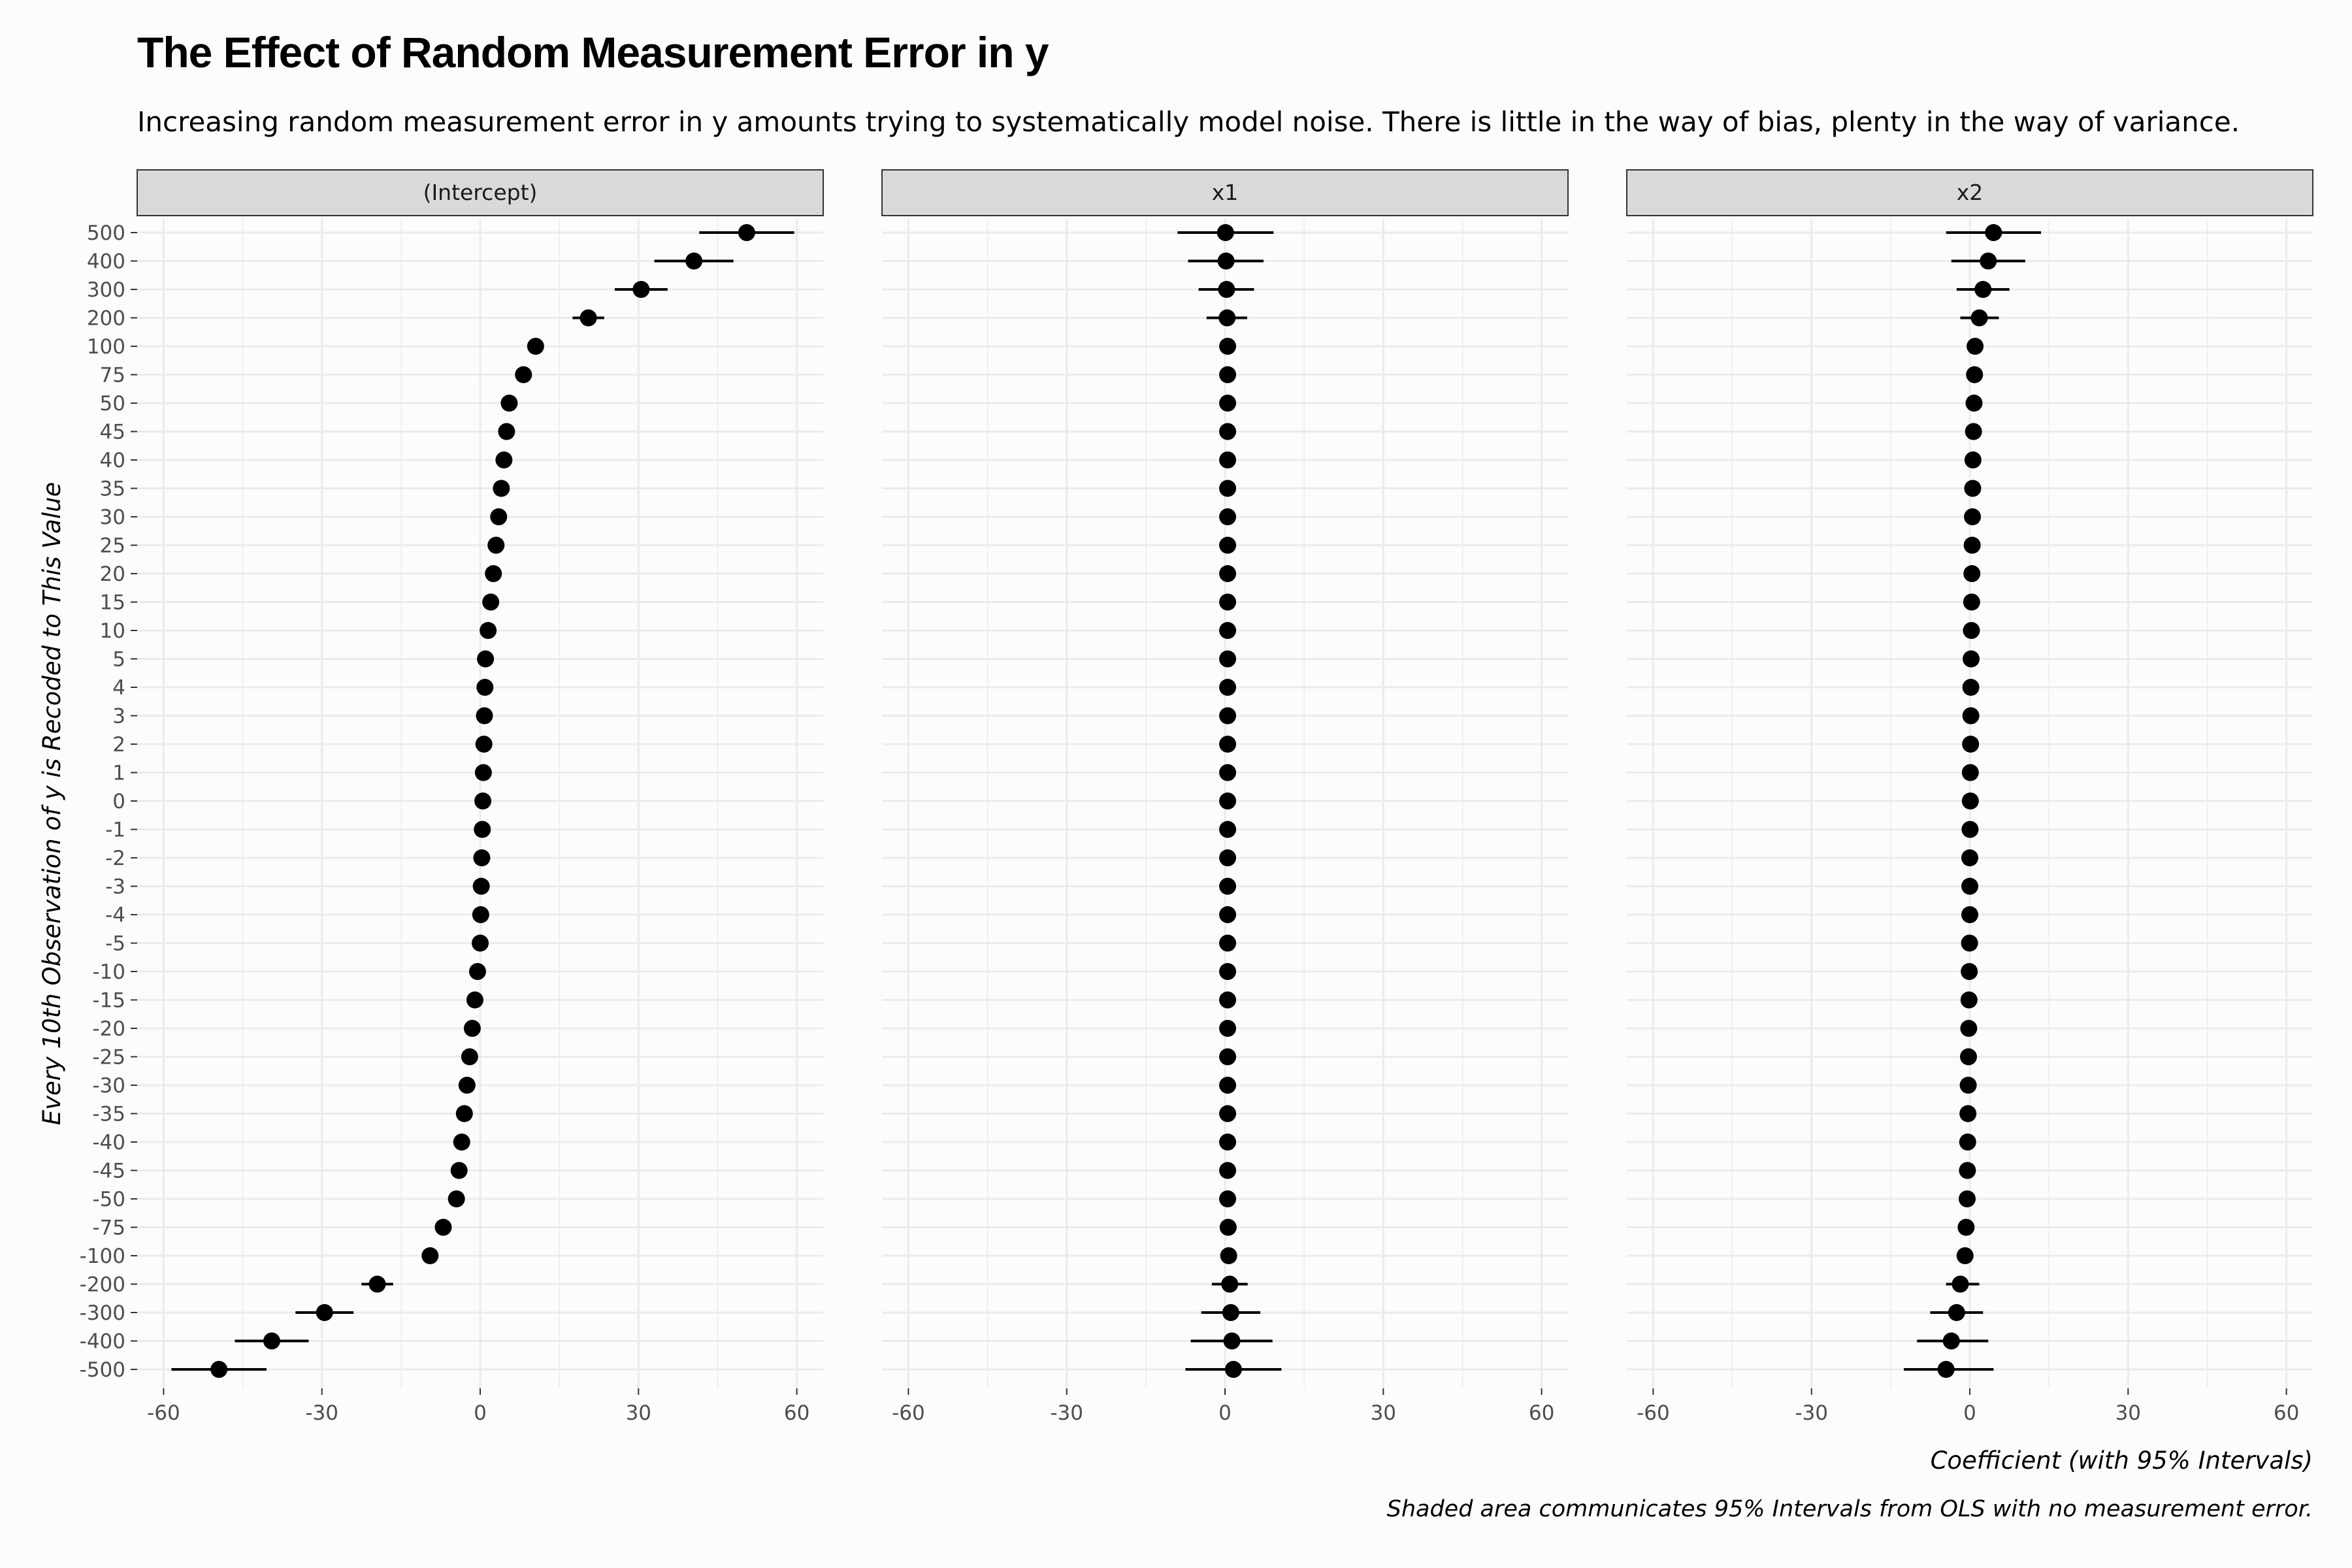 This screenshot has height=1568, width=2352. What do you see at coordinates (115, 915) in the screenshot?
I see `y-tick-label: -4` at bounding box center [115, 915].